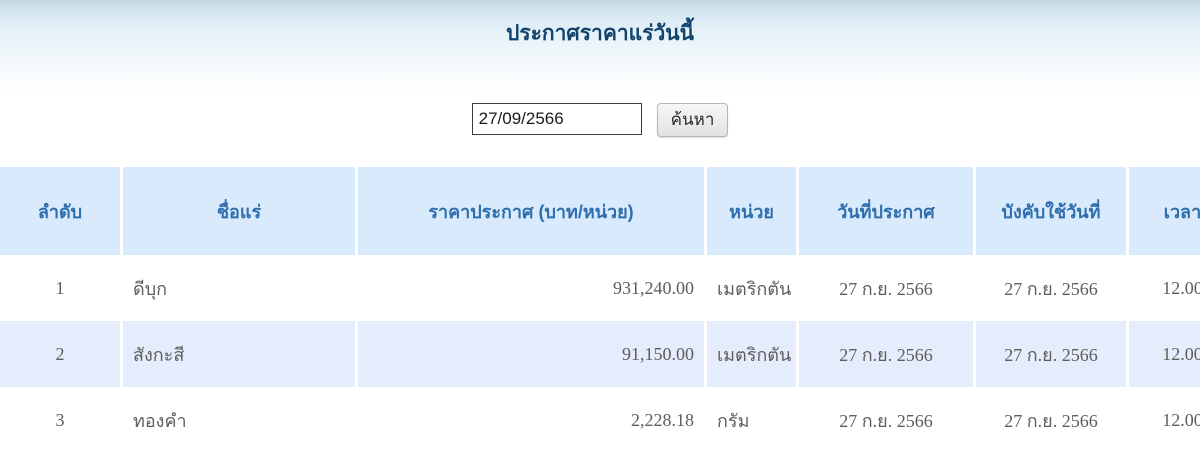 This screenshot has width=1200, height=454. I want to click on column-header-unit: หน่วย, so click(751, 211).